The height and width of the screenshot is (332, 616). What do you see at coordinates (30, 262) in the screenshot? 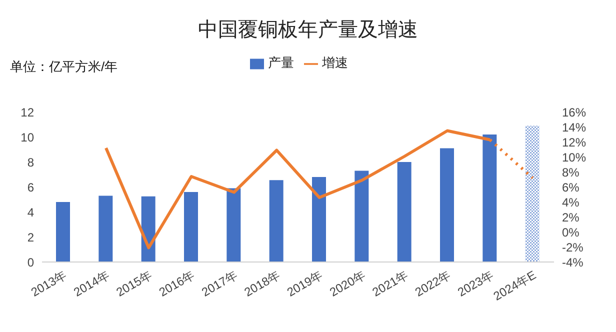
I see `y-tick-label: 0` at bounding box center [30, 262].